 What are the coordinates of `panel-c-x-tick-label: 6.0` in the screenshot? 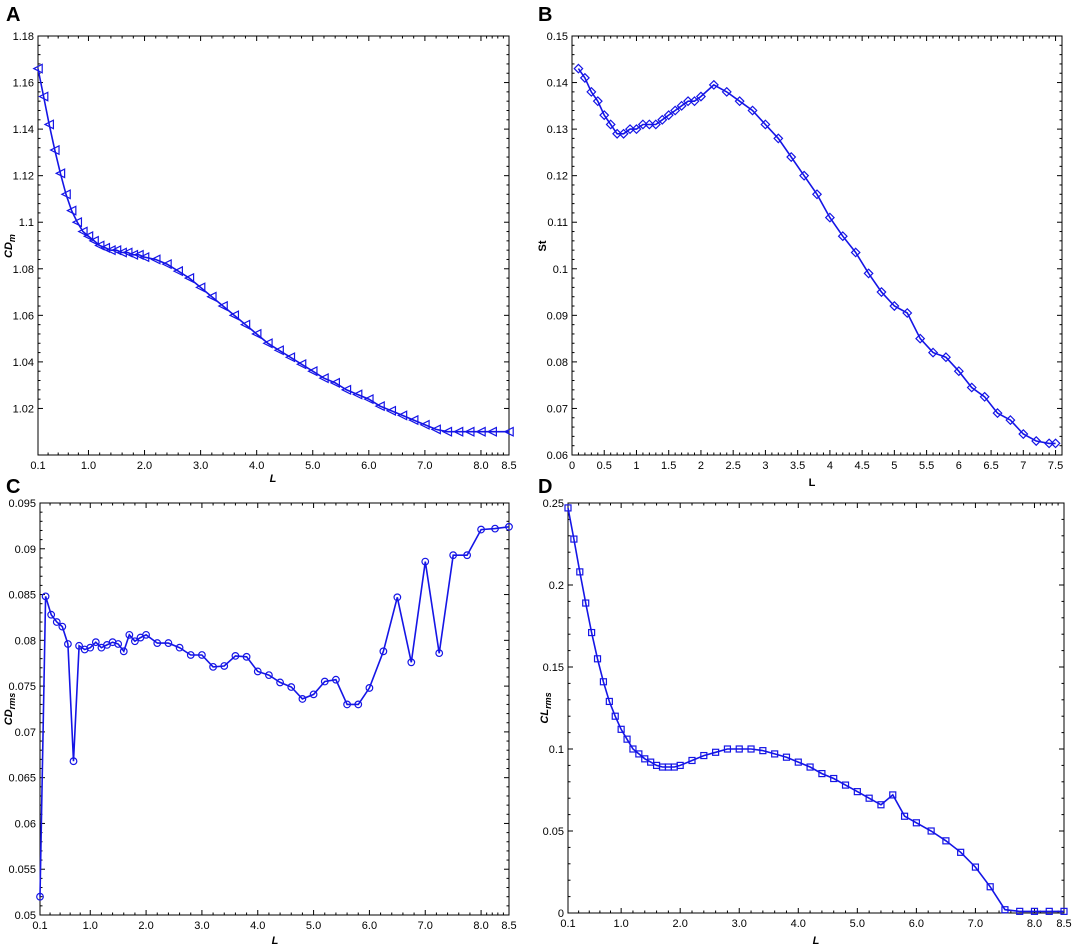 It's located at (369, 926).